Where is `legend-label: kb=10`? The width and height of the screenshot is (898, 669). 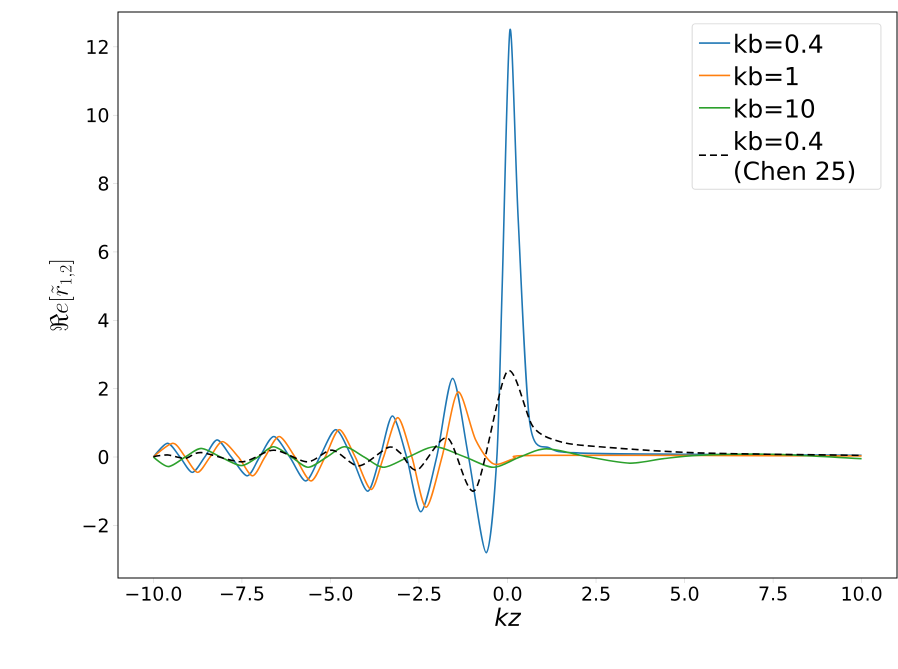 legend-label: kb=10 is located at coordinates (774, 108).